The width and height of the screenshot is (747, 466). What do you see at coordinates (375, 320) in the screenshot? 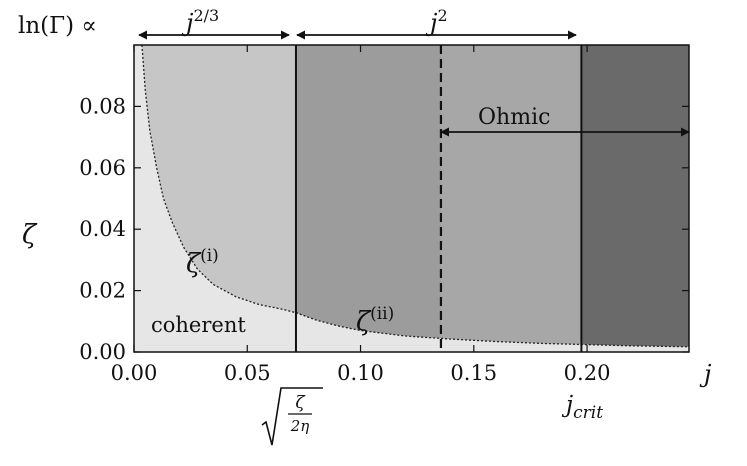
I see `zeta-ii-label: ζ(ii)` at bounding box center [375, 320].